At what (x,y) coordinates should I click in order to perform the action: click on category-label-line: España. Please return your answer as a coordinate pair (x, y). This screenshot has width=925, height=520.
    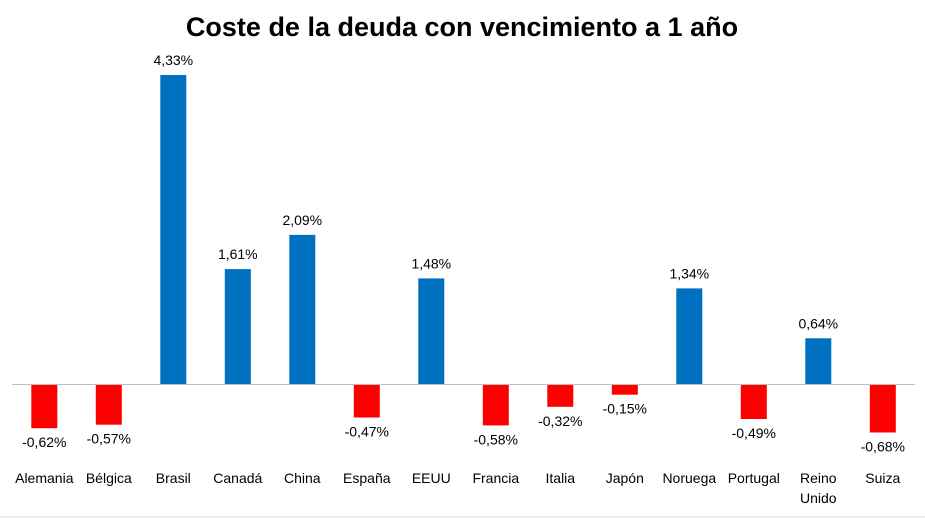
    Looking at the image, I should click on (367, 478).